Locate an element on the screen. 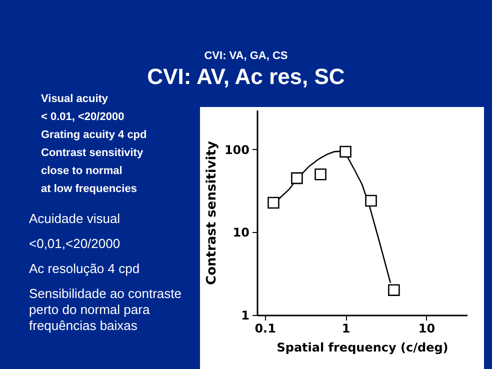  y-tick-label: 10 is located at coordinates (241, 233).